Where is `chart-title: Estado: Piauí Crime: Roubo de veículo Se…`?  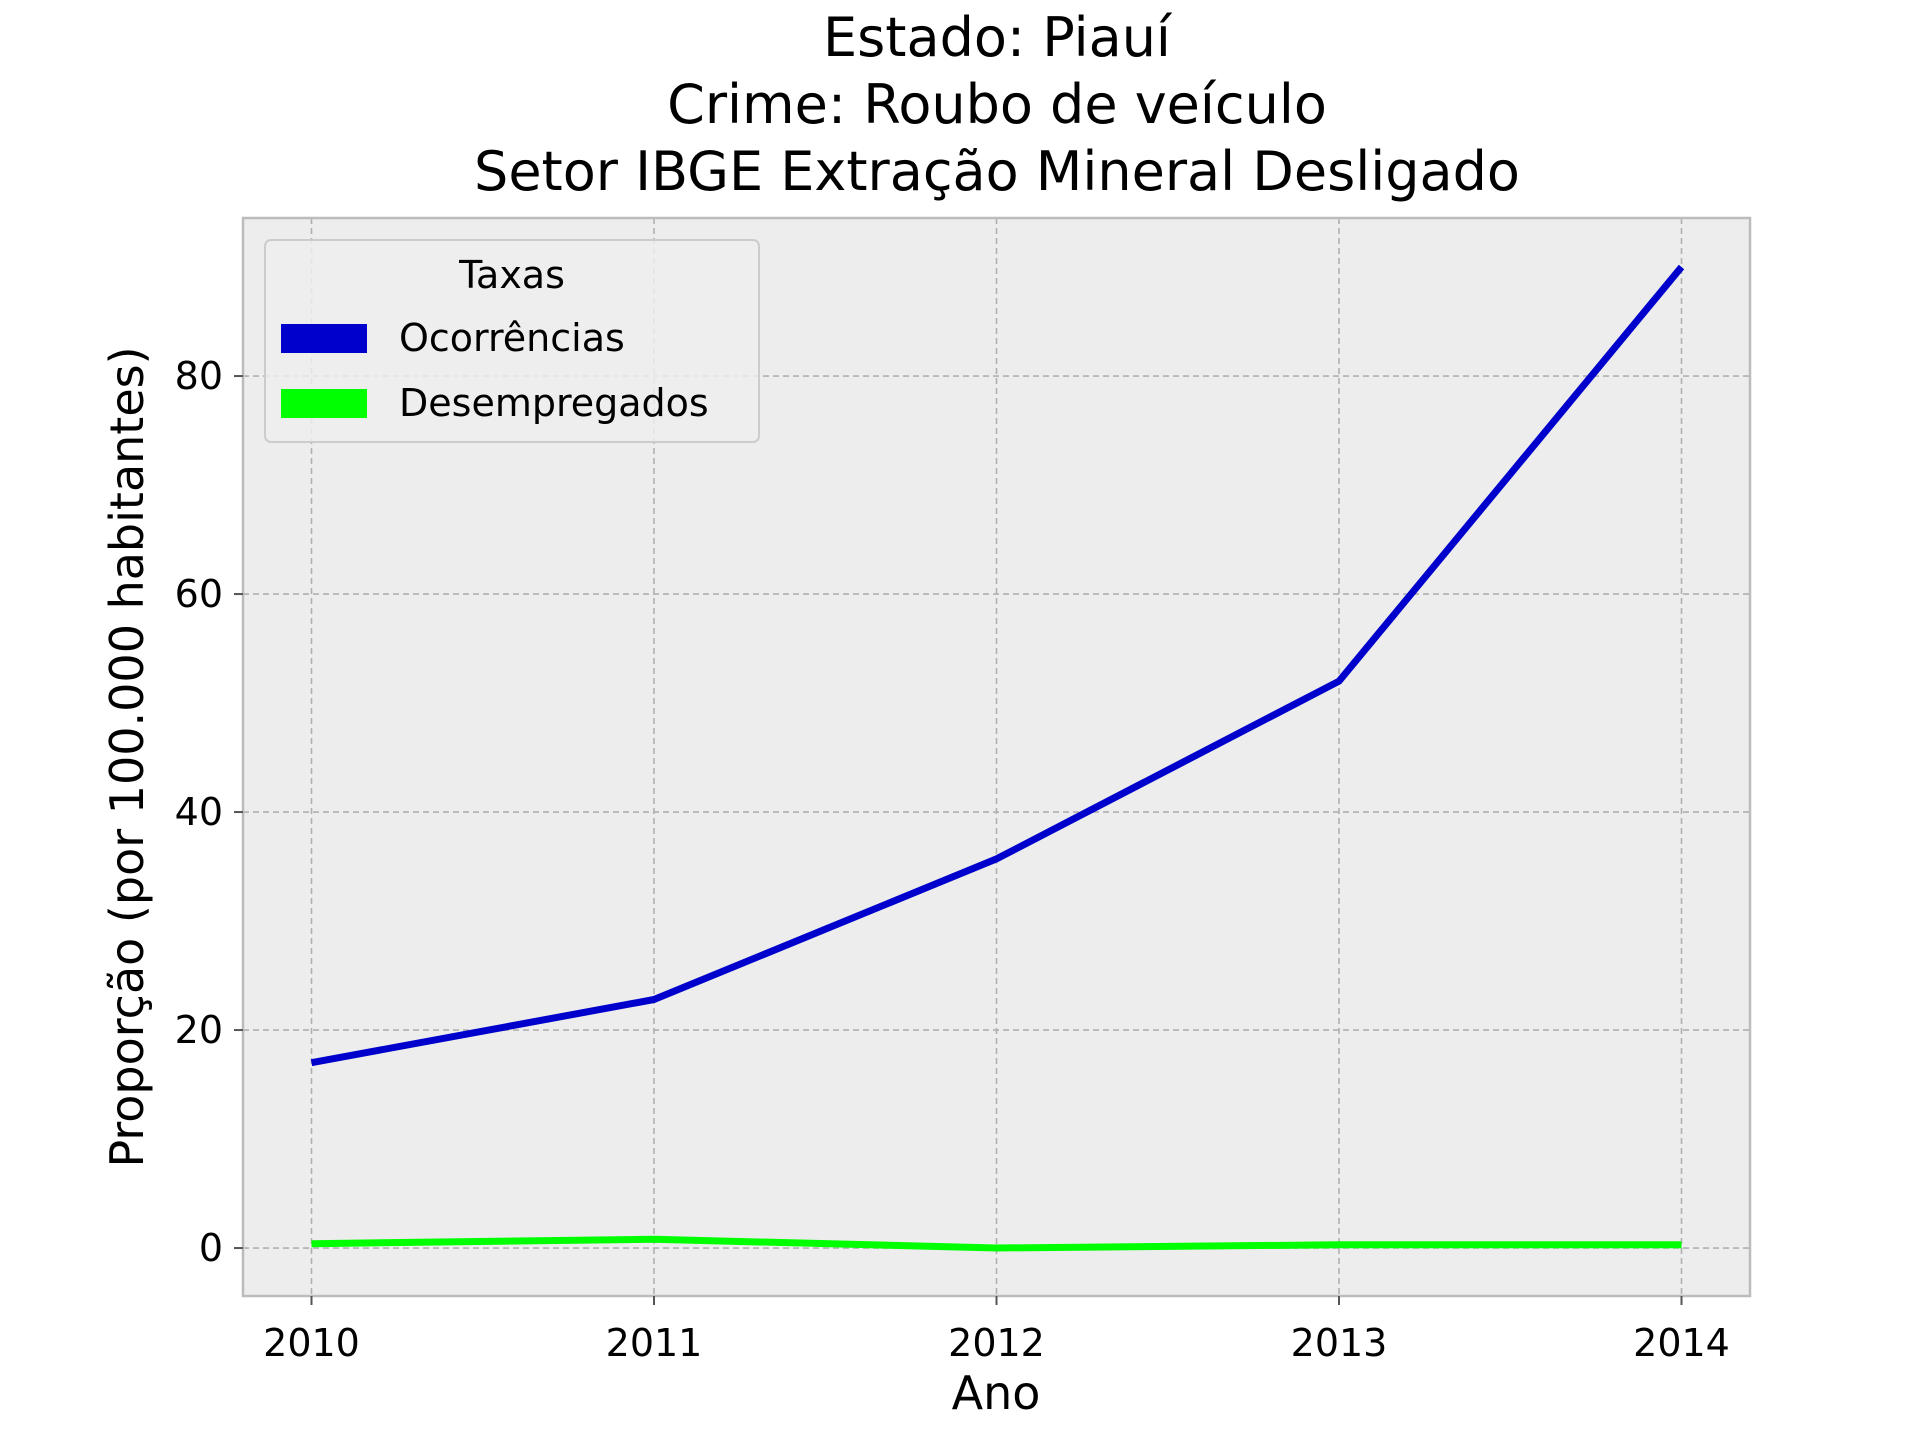 chart-title: Estado: Piauí Crime: Roubo de veículo Se… is located at coordinates (997, 104).